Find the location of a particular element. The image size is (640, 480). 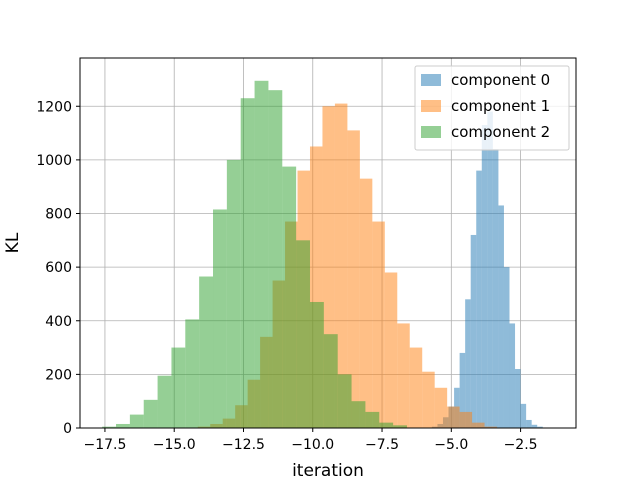

x-tick-label-5: −5.0 is located at coordinates (451, 445).